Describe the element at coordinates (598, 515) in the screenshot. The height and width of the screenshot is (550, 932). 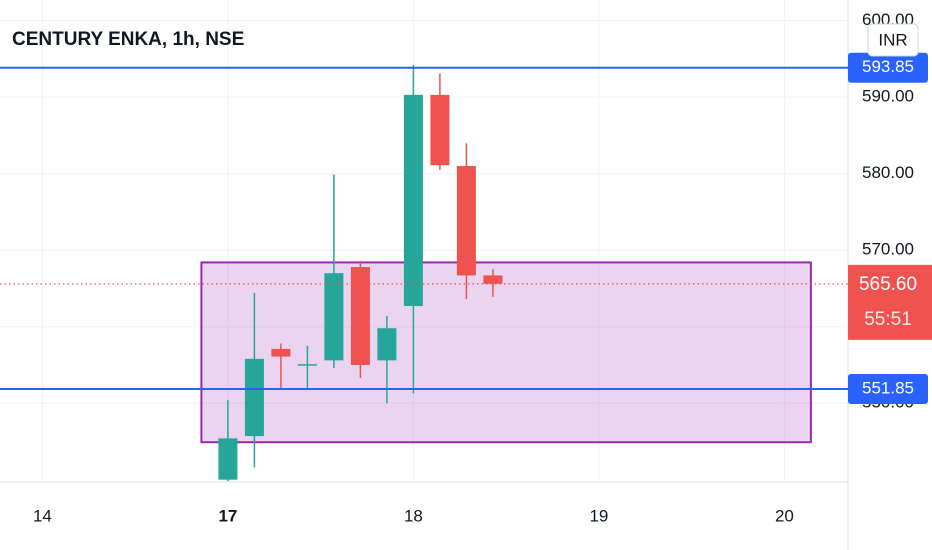
I see `x-tick-label: 19` at that location.